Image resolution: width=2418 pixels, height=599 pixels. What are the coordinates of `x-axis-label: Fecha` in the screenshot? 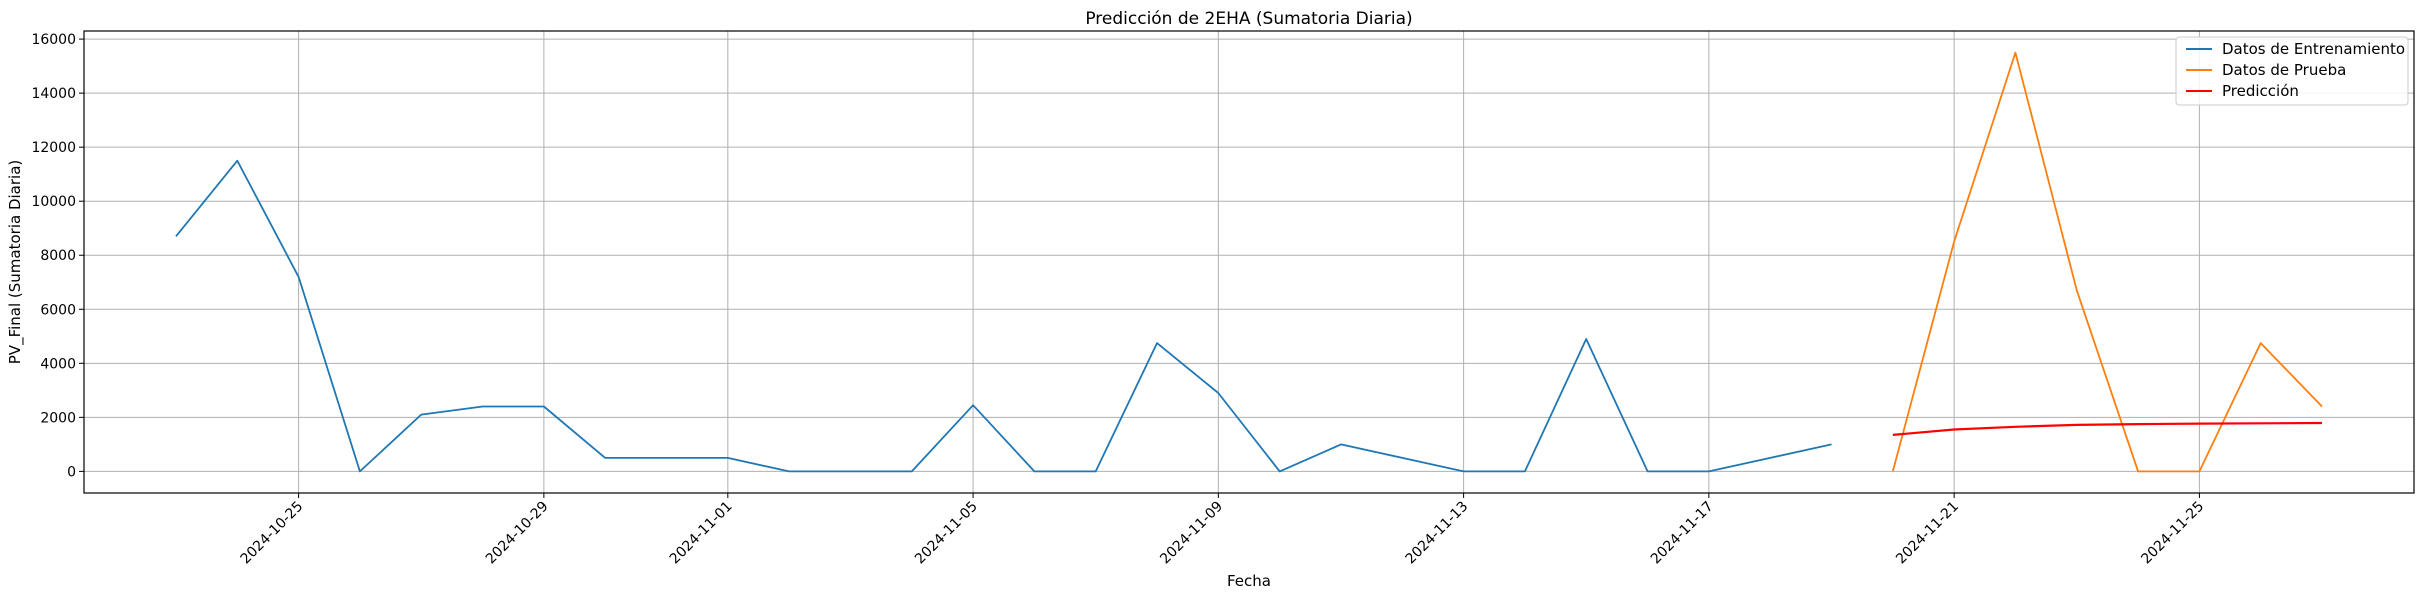 It's located at (1249, 581).